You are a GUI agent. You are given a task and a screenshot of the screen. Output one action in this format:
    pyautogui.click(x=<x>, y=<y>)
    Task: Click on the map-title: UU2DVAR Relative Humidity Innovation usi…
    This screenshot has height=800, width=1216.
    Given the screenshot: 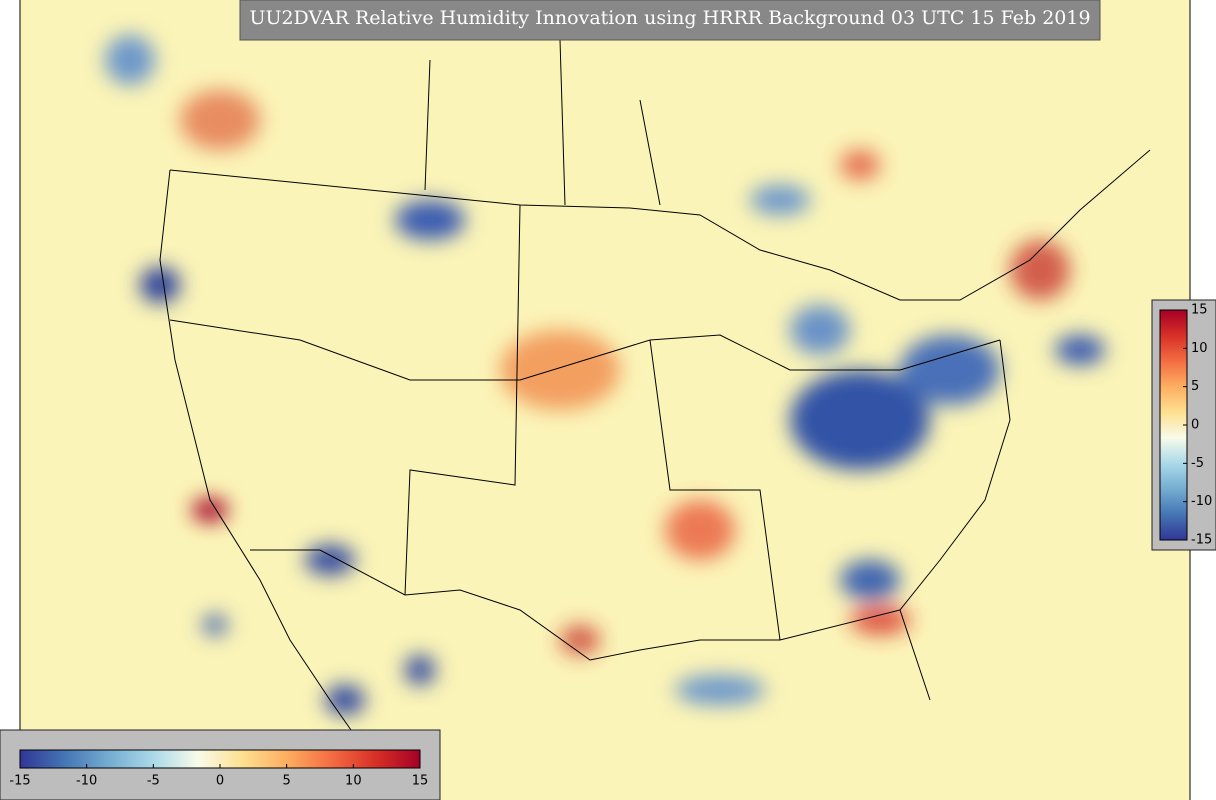 What is the action you would take?
    pyautogui.click(x=669, y=18)
    